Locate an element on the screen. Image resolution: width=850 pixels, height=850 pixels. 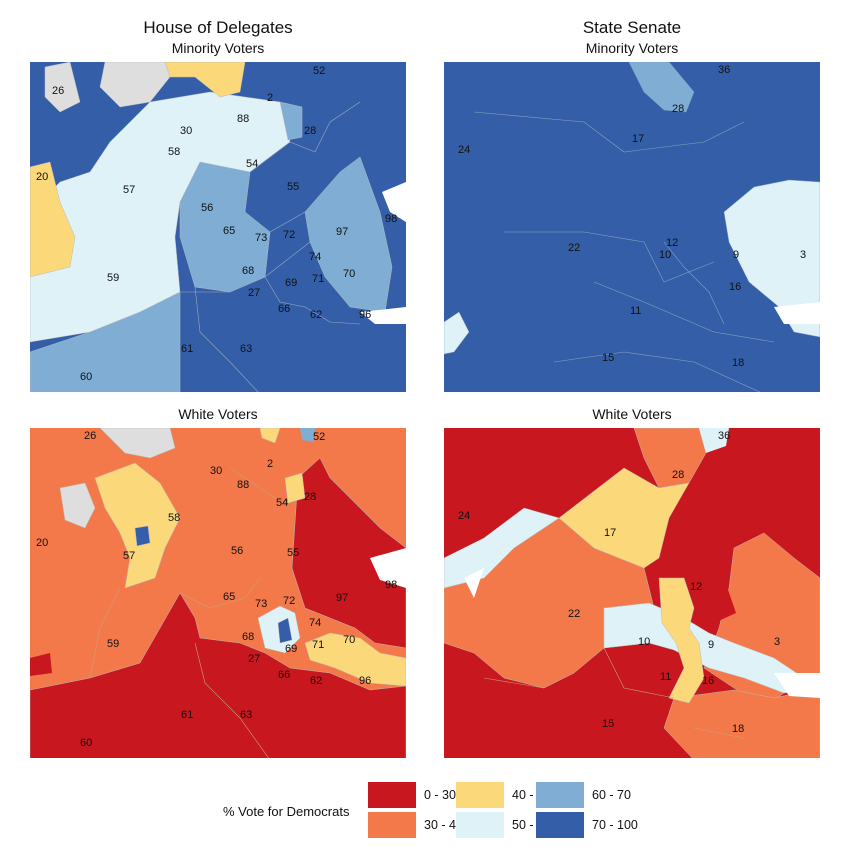
senate-white-subtitle: White Voters is located at coordinates (632, 414).